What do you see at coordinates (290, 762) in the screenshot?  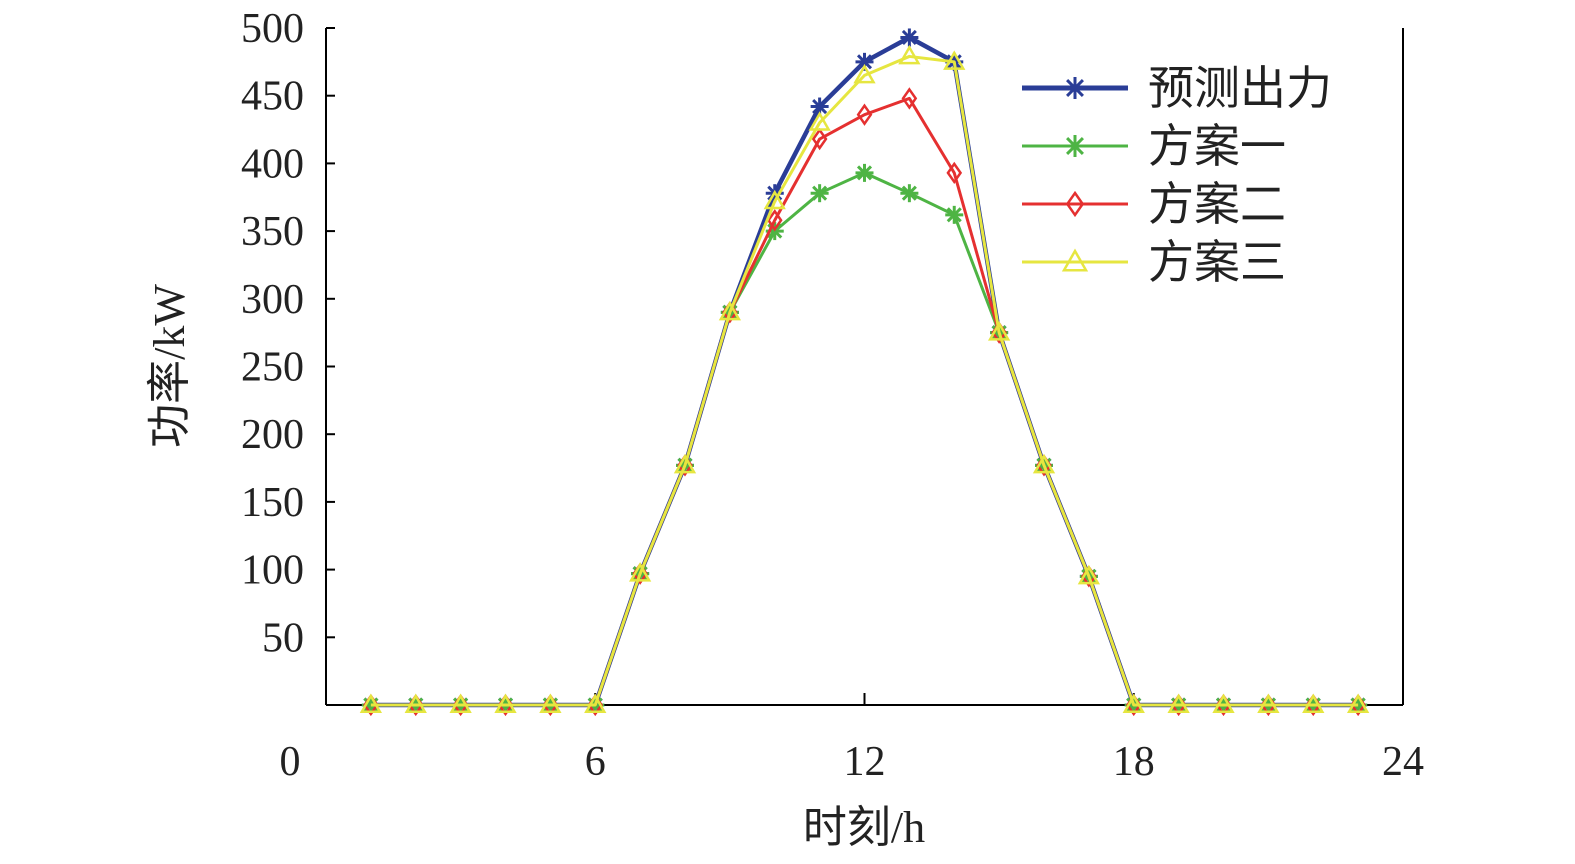 I see `x-tick-label: 0` at bounding box center [290, 762].